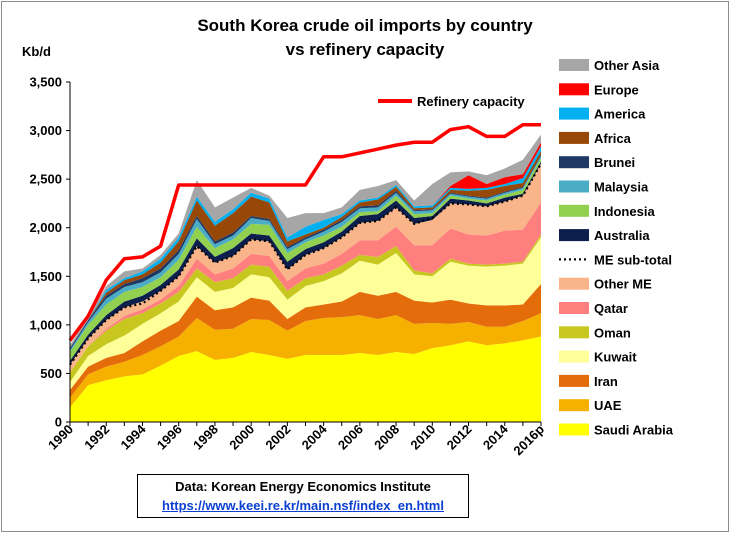  Describe the element at coordinates (634, 430) in the screenshot. I see `legend-label-saudi-arabia: Saudi Arabia` at that location.